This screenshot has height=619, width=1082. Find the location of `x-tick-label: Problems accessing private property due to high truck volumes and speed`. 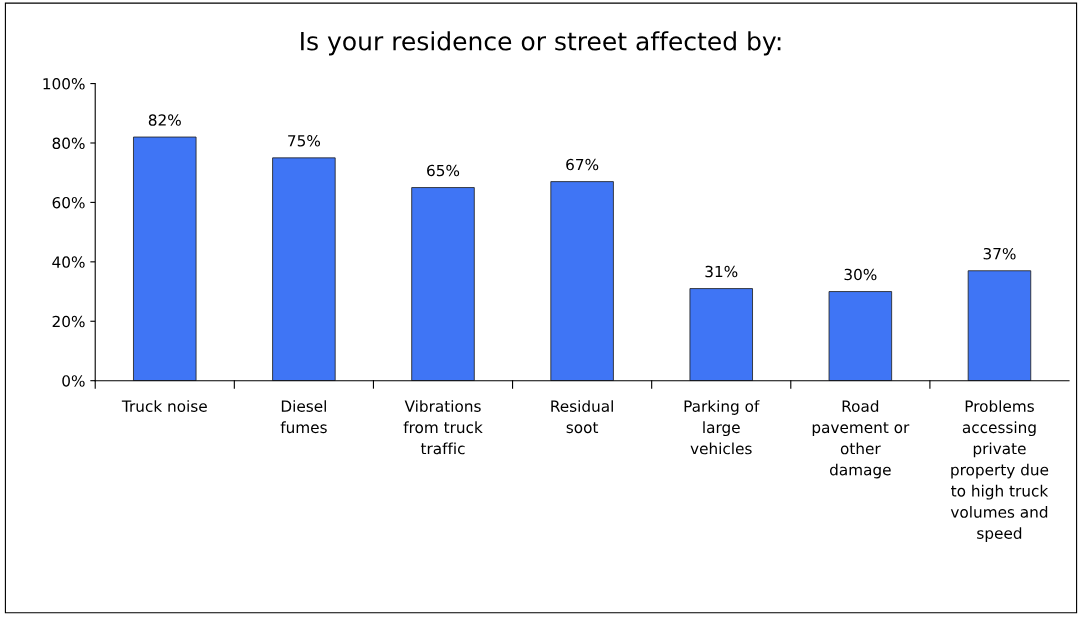

x-tick-label: Problems accessing private property due to high truck volumes and speed is located at coordinates (999, 471).